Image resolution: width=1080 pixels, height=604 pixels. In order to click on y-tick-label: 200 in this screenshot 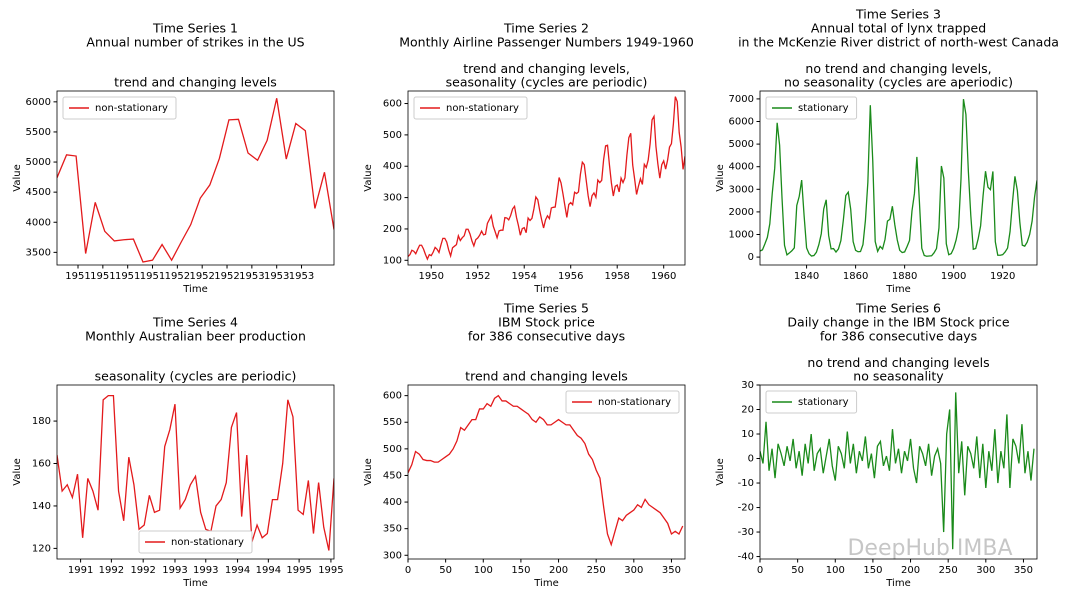, I will do `click(392, 229)`.